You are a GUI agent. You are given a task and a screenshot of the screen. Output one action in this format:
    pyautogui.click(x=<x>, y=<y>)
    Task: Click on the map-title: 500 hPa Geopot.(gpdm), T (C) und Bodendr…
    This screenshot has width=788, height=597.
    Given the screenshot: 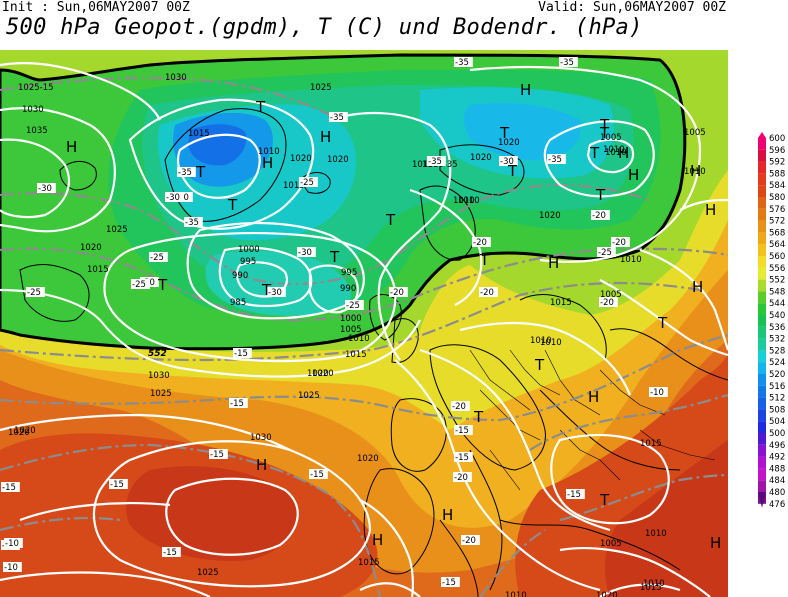 What is the action you would take?
    pyautogui.click(x=324, y=27)
    